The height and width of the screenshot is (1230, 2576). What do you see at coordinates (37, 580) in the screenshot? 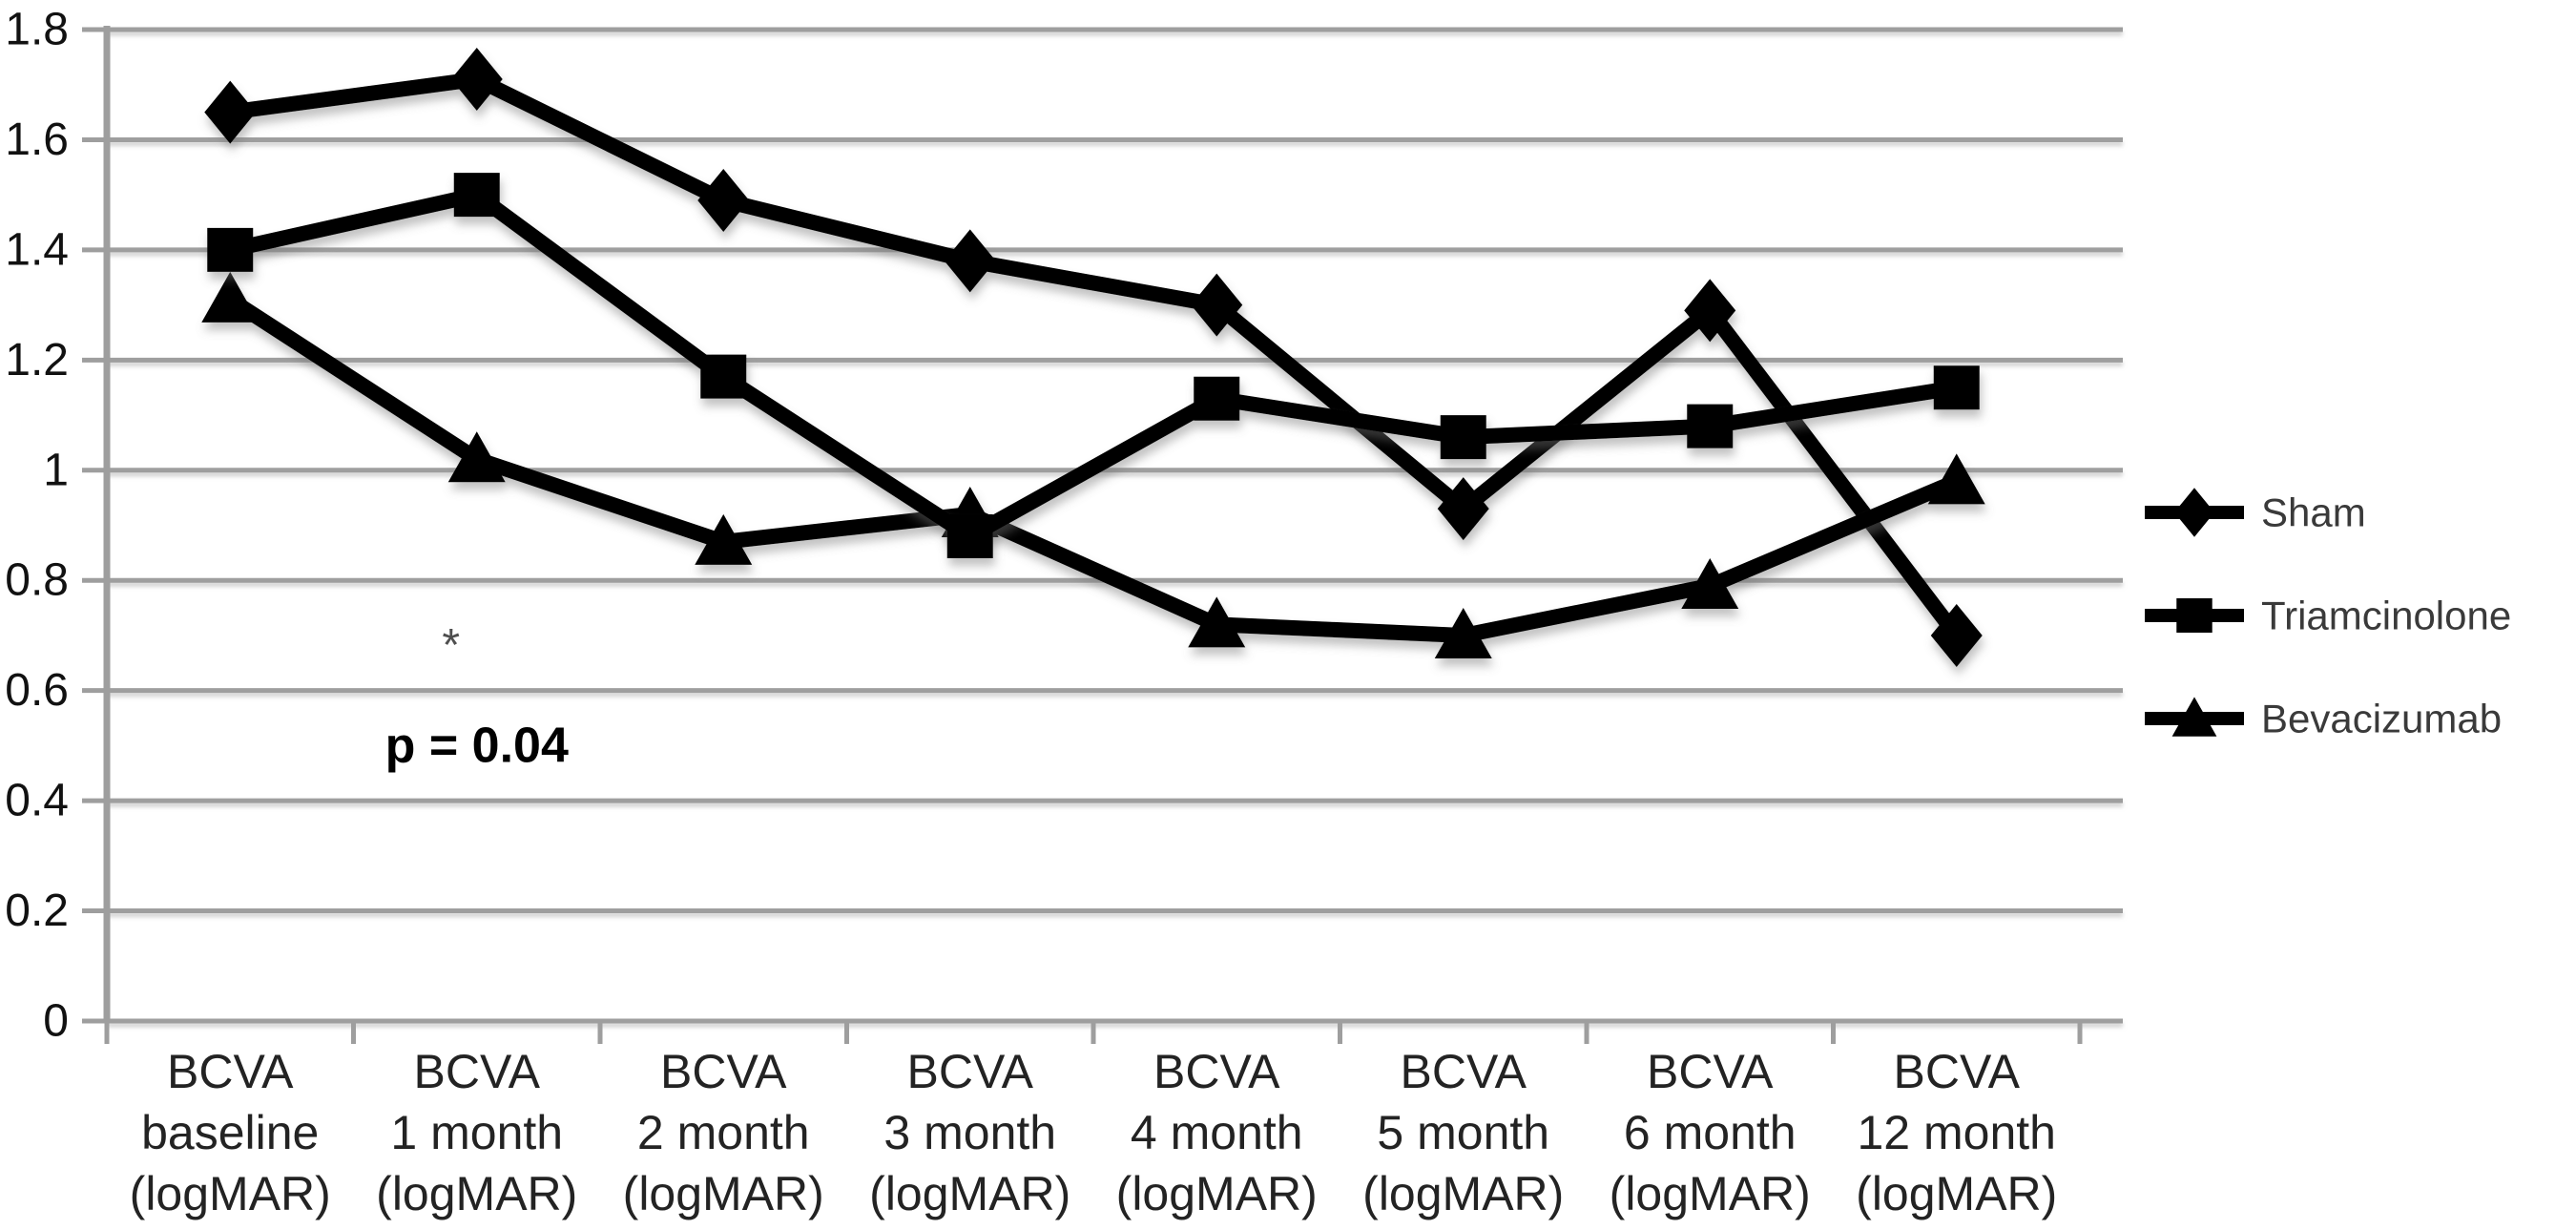
I see `y-axis-tick-label: 0.8` at bounding box center [37, 580].